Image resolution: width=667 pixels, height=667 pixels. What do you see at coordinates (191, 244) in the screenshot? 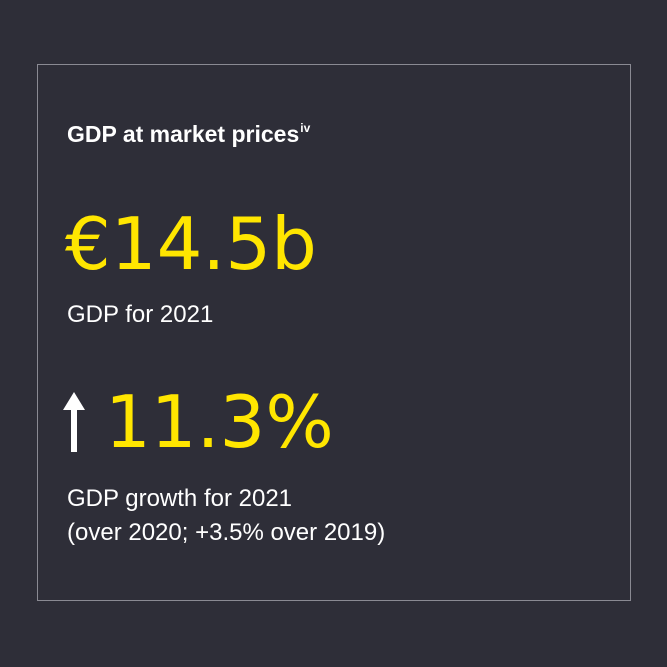
I see `gdp-value: €14.5b` at bounding box center [191, 244].